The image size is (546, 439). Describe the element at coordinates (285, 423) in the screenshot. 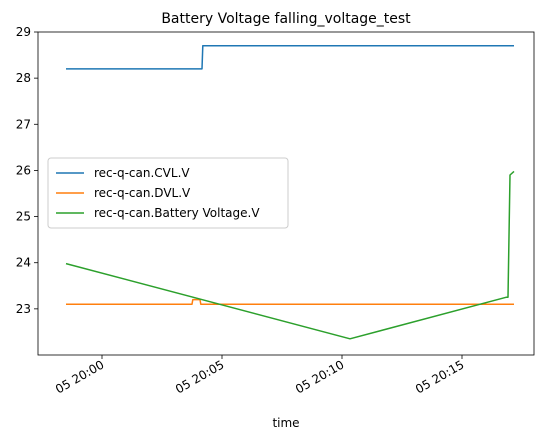

I see `x-axis-label: time` at that location.